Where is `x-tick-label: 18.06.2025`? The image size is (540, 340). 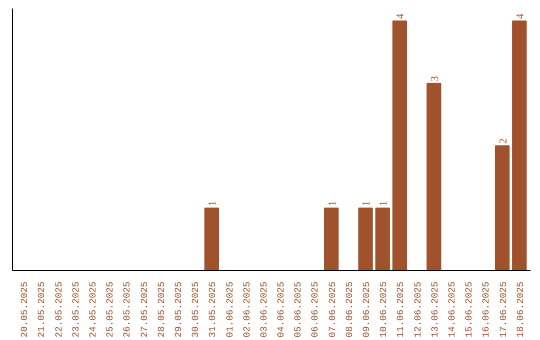 x-tick-label: 18.06.2025 is located at coordinates (520, 309).